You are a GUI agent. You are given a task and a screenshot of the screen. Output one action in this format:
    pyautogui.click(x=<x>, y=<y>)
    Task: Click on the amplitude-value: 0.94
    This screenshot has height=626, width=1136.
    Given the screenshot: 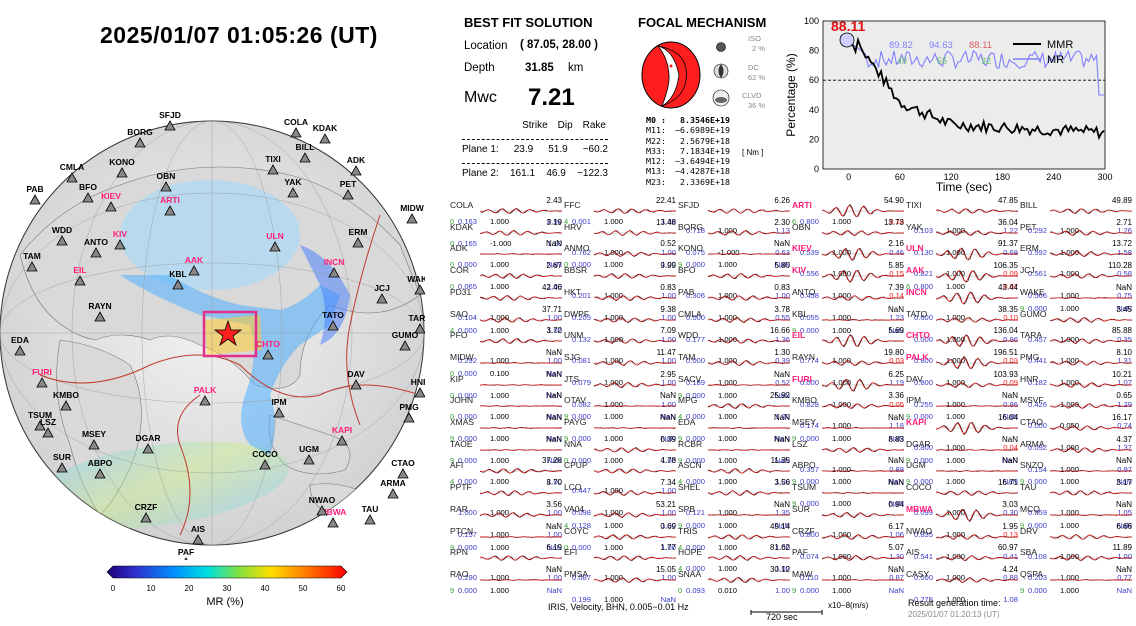 What is the action you would take?
    pyautogui.click(x=896, y=504)
    